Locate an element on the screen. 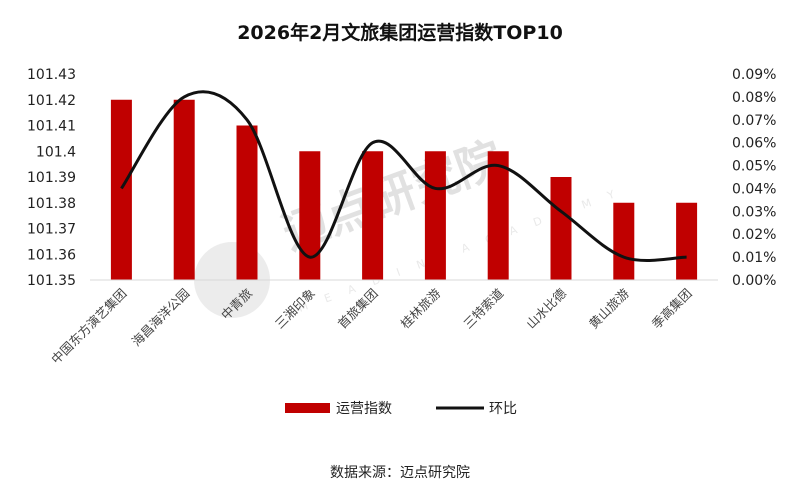  legend-bar-label: 运营指数 is located at coordinates (364, 409).